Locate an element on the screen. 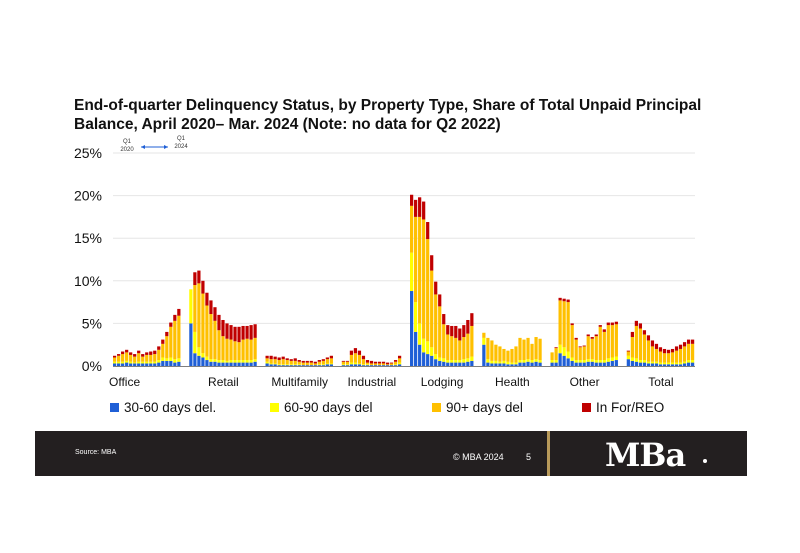 The height and width of the screenshot is (553, 800). legend-swatch is located at coordinates (436, 407).